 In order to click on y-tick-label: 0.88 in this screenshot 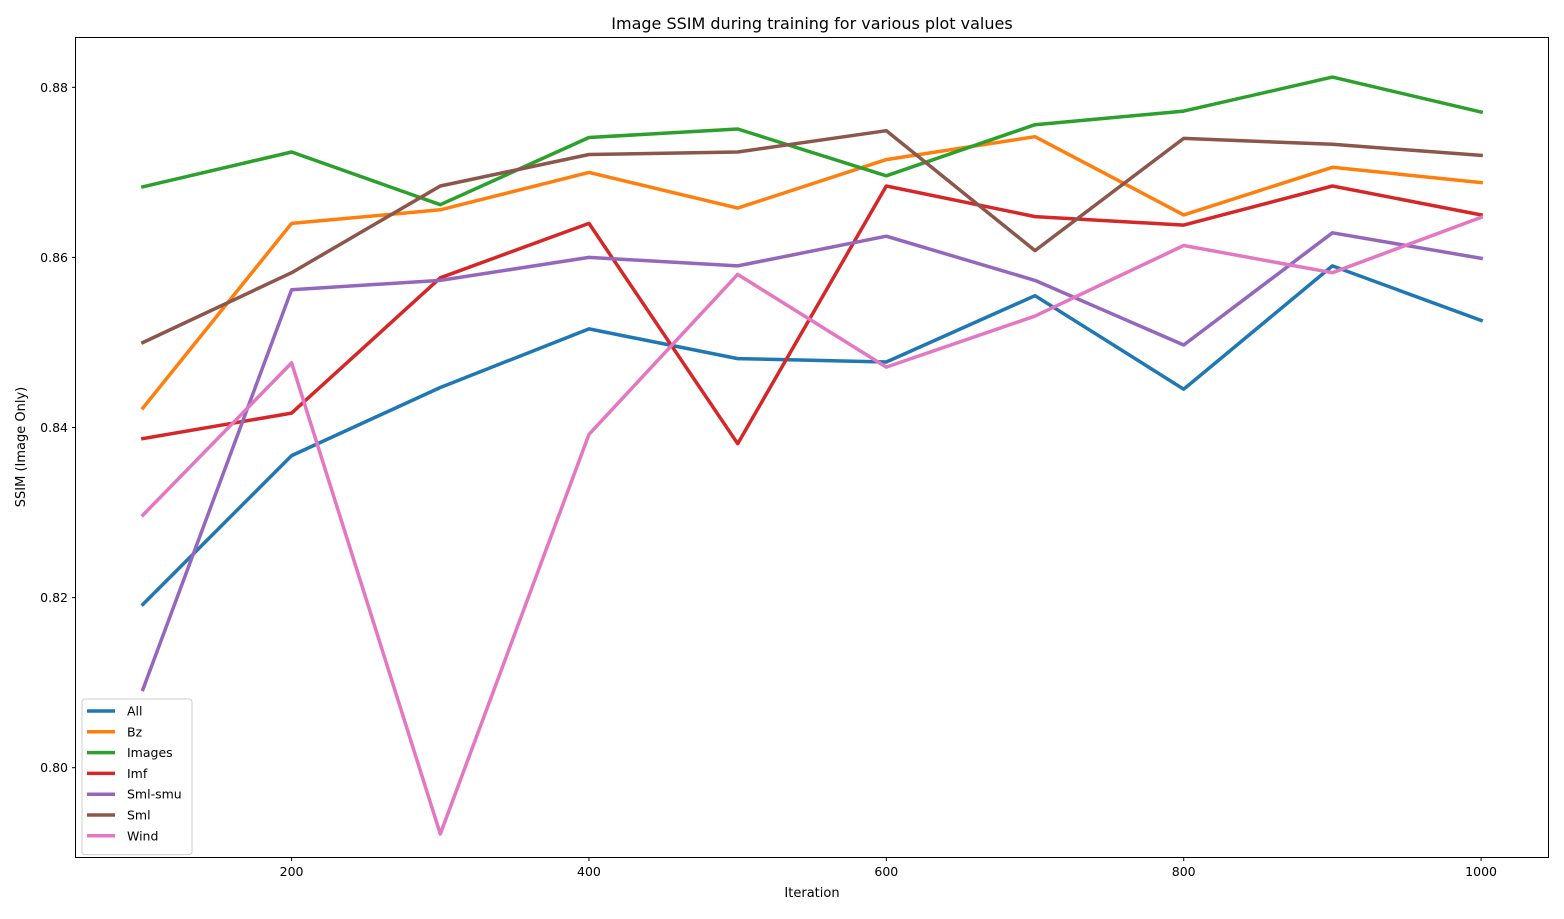, I will do `click(54, 87)`.